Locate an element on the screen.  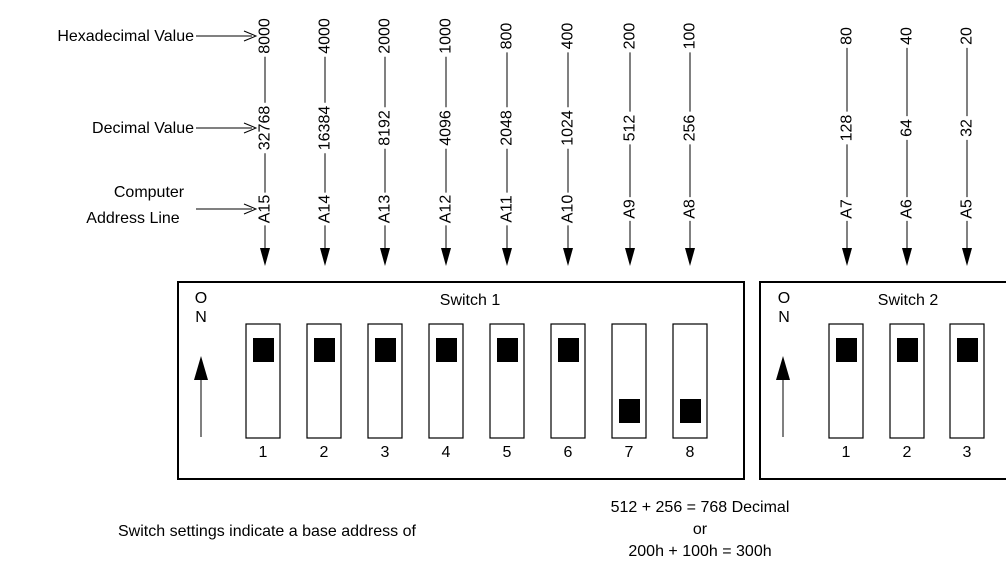
calc-or-line: or is located at coordinates (700, 529).